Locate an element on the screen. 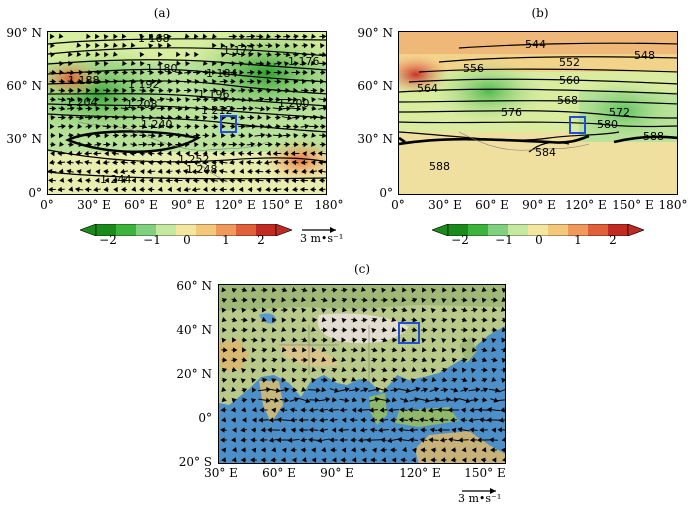 The height and width of the screenshot is (509, 700). contour-label: 552 is located at coordinates (569, 62).